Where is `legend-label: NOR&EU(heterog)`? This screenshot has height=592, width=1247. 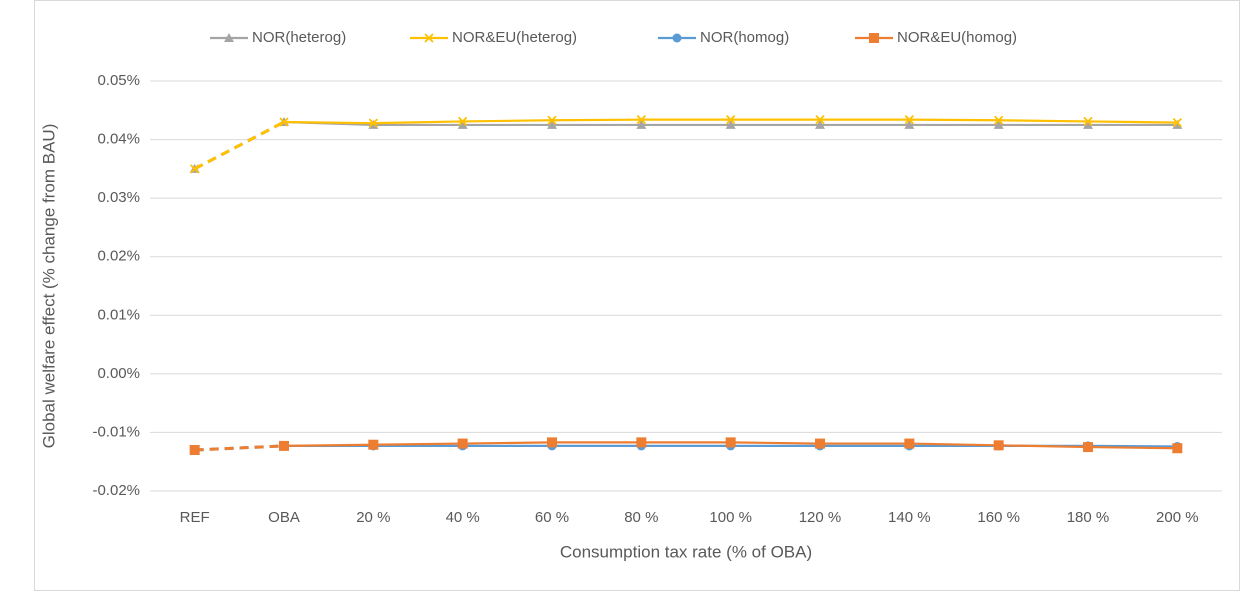
legend-label: NOR&EU(heterog) is located at coordinates (514, 37).